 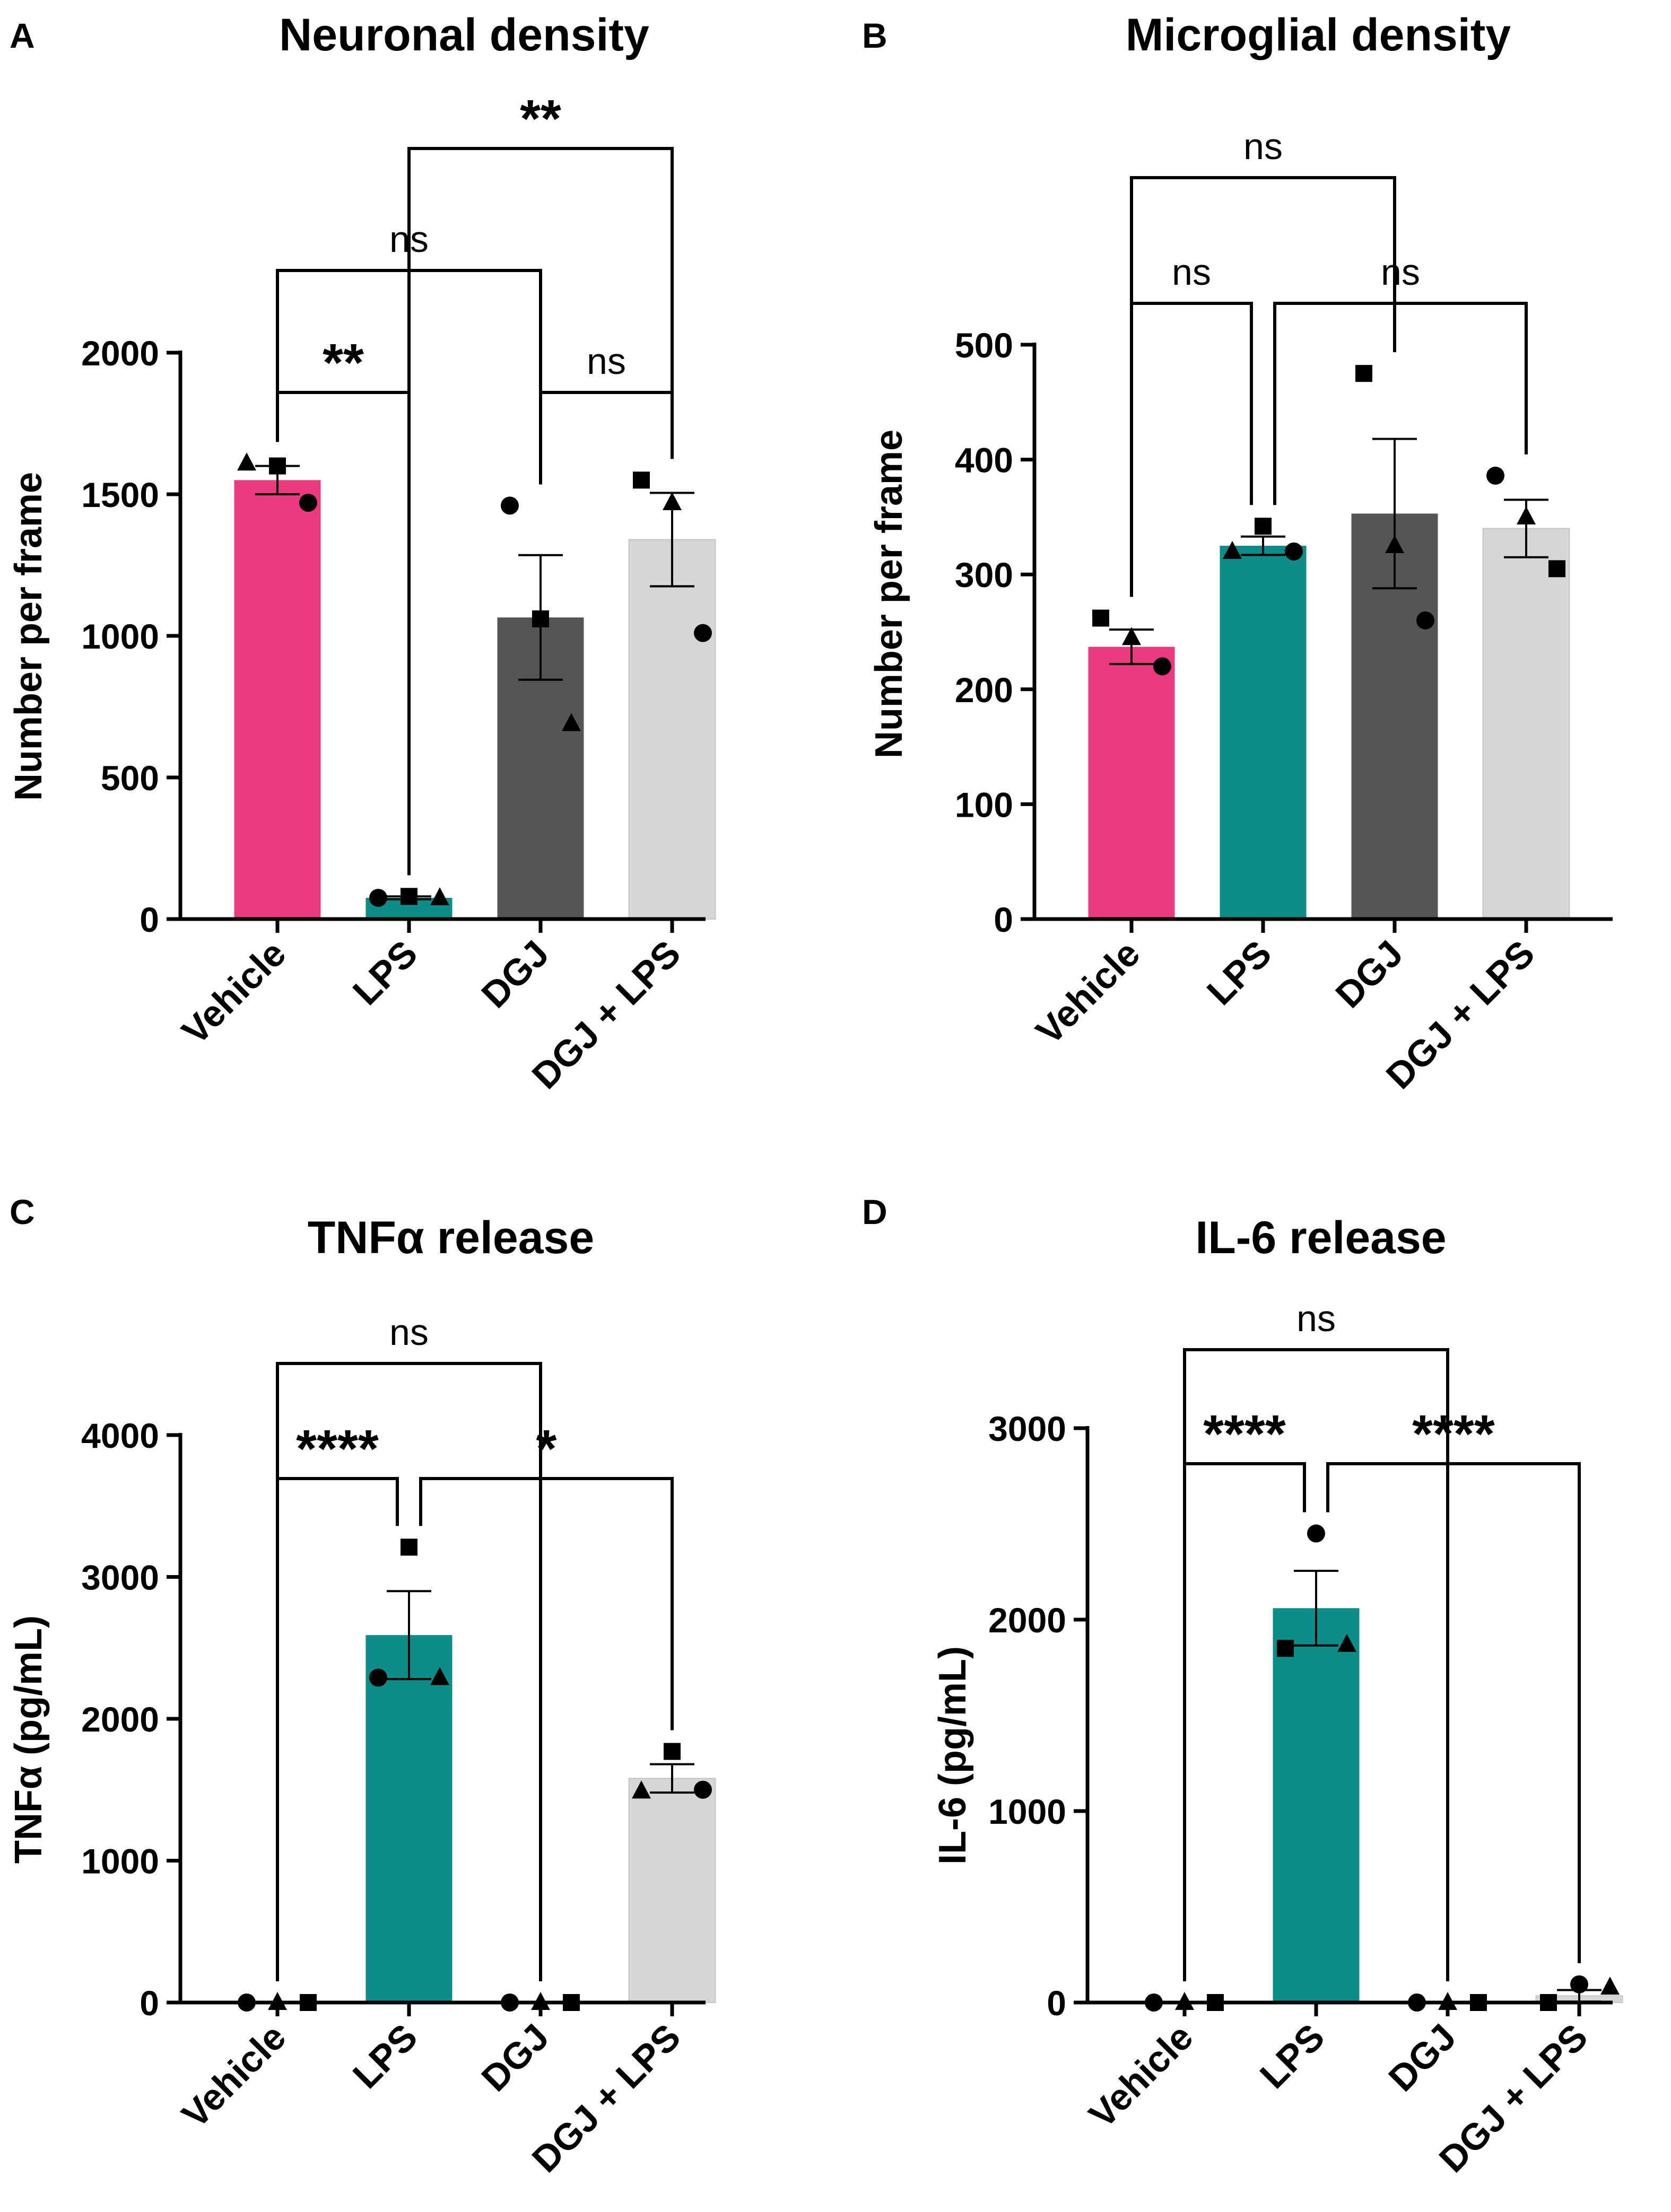 What do you see at coordinates (343, 362) in the screenshot?
I see `significance-label: **` at bounding box center [343, 362].